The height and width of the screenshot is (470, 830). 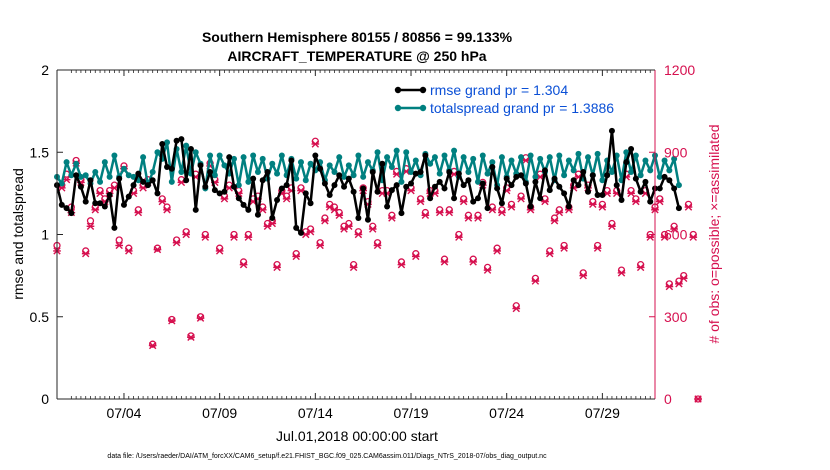 What do you see at coordinates (676, 235) in the screenshot?
I see `right-y-tick-label: 600` at bounding box center [676, 235].